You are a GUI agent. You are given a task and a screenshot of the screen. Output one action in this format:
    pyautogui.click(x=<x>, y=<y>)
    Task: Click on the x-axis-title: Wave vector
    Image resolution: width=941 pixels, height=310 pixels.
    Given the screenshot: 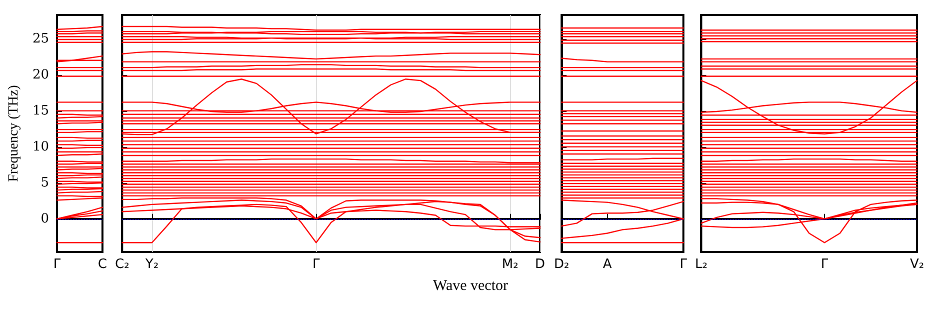 What is the action you would take?
    pyautogui.click(x=470, y=286)
    